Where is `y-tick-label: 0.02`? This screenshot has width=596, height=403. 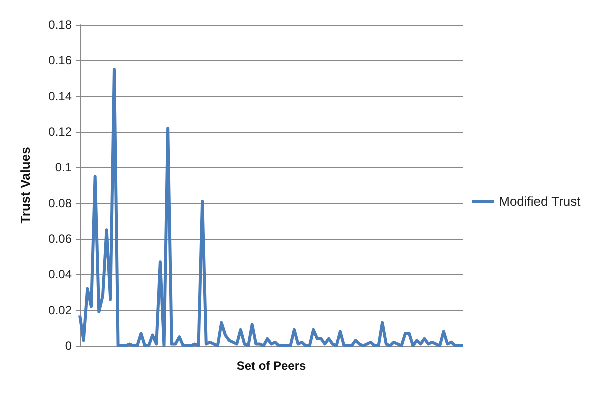
y-tick-label: 0.02 is located at coordinates (60, 310).